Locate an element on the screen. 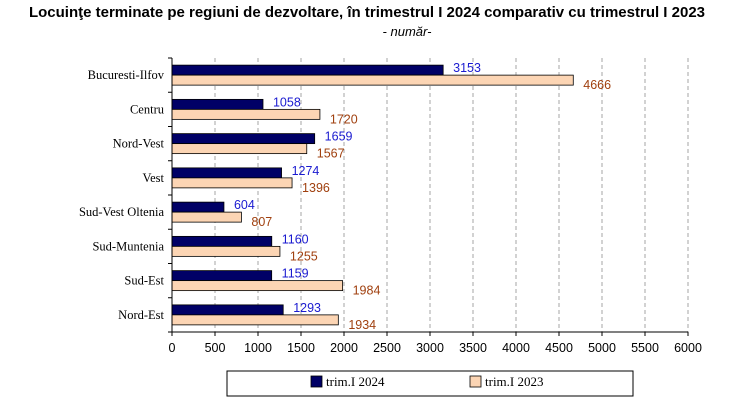 The width and height of the screenshot is (734, 415). category-label-0: Bucuresti-Ilfov is located at coordinates (126, 75).